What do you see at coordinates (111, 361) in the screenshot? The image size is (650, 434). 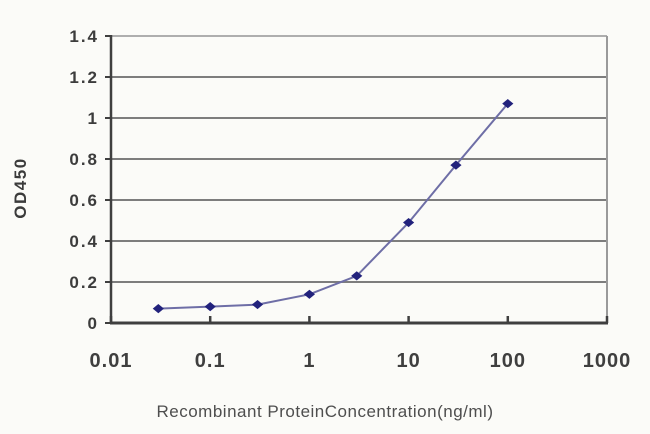 I see `x-tick-label: 0.01` at bounding box center [111, 361].